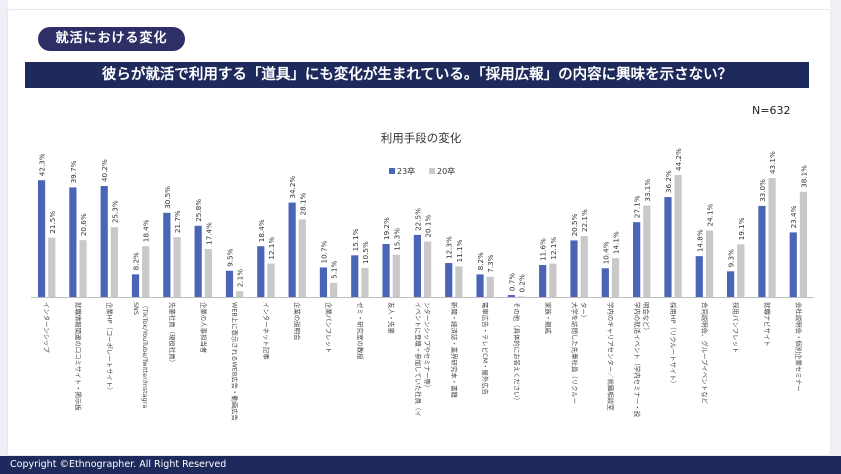  I want to click on data-label-23-19: 27.1%, so click(637, 206).